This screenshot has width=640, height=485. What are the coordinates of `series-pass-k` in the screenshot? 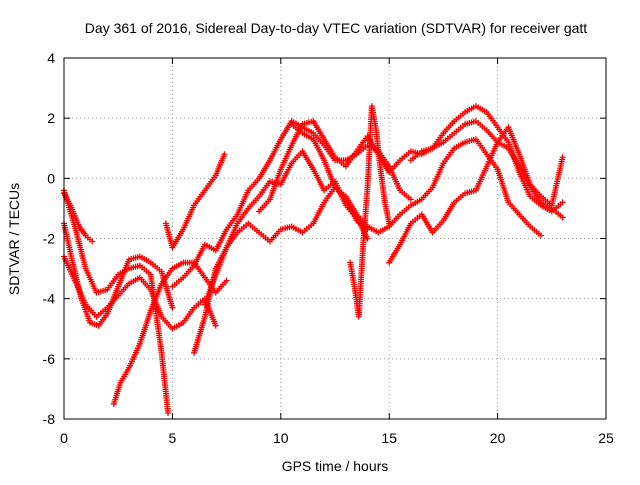 It's located at (329, 177).